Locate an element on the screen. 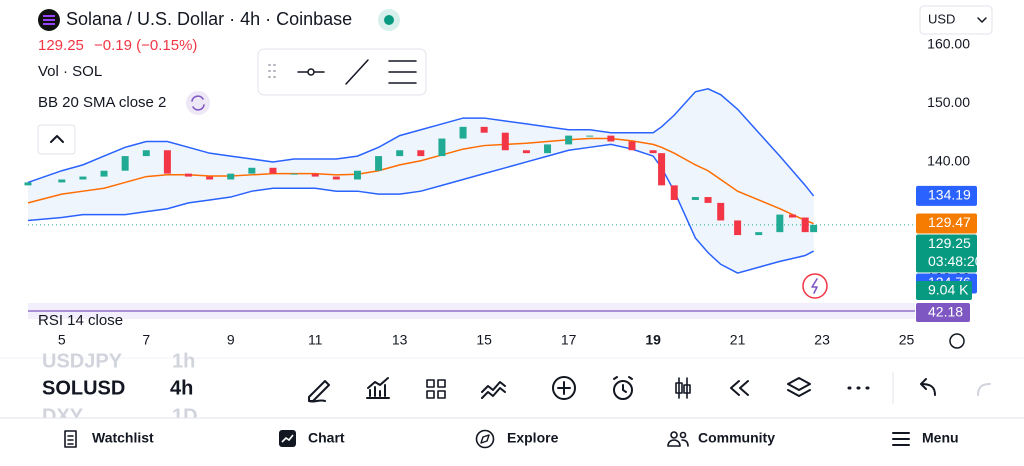 This screenshot has width=1024, height=466. collapse-button is located at coordinates (56, 139).